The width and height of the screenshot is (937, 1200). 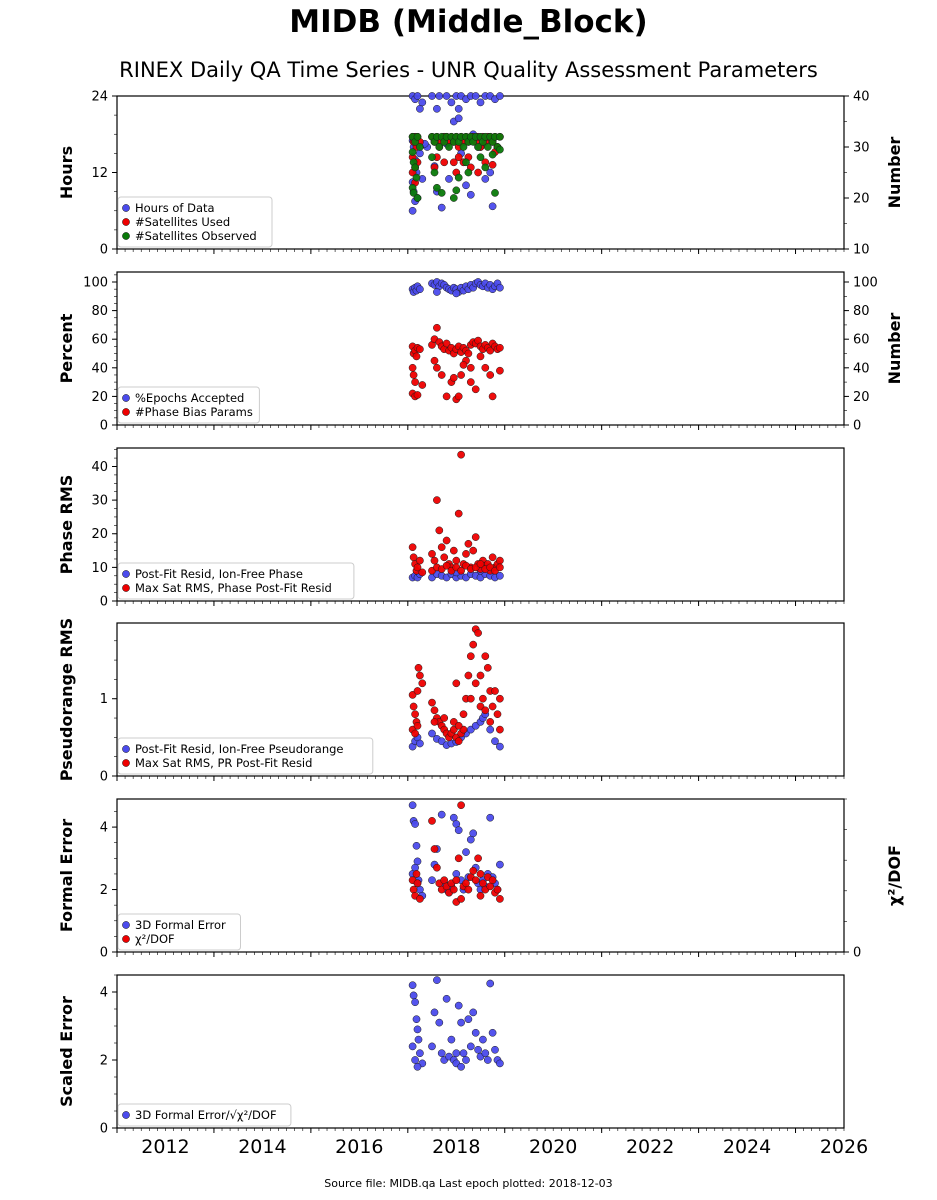 I want to click on y-tick-label: 80, so click(x=99, y=311).